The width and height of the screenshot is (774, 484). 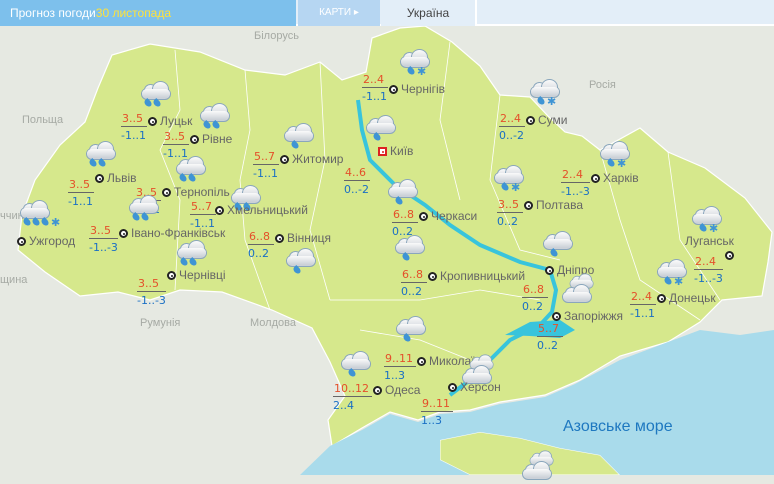 What do you see at coordinates (429, 13) in the screenshot?
I see `tab-ukraine: Україна` at bounding box center [429, 13].